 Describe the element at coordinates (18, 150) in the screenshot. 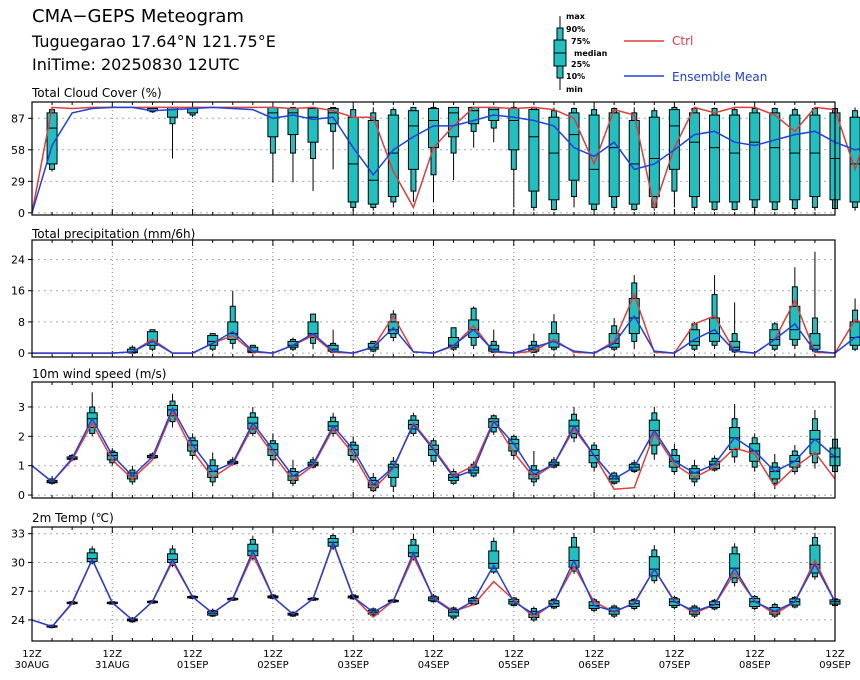

I see `ytick-label-cloud: 58` at that location.